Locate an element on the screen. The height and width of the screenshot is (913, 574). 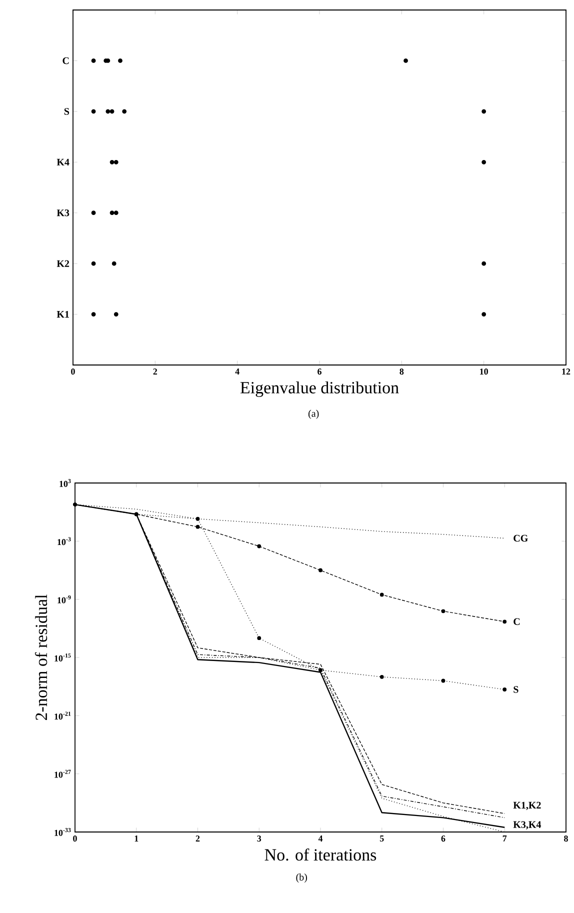
y-tick-label: C is located at coordinates (65, 60).